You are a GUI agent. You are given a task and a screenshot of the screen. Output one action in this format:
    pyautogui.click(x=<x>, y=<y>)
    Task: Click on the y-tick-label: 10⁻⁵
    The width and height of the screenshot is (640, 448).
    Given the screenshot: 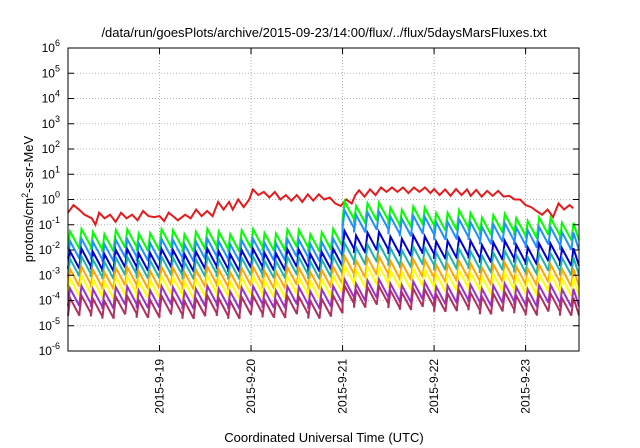 What is the action you would take?
    pyautogui.click(x=49, y=324)
    